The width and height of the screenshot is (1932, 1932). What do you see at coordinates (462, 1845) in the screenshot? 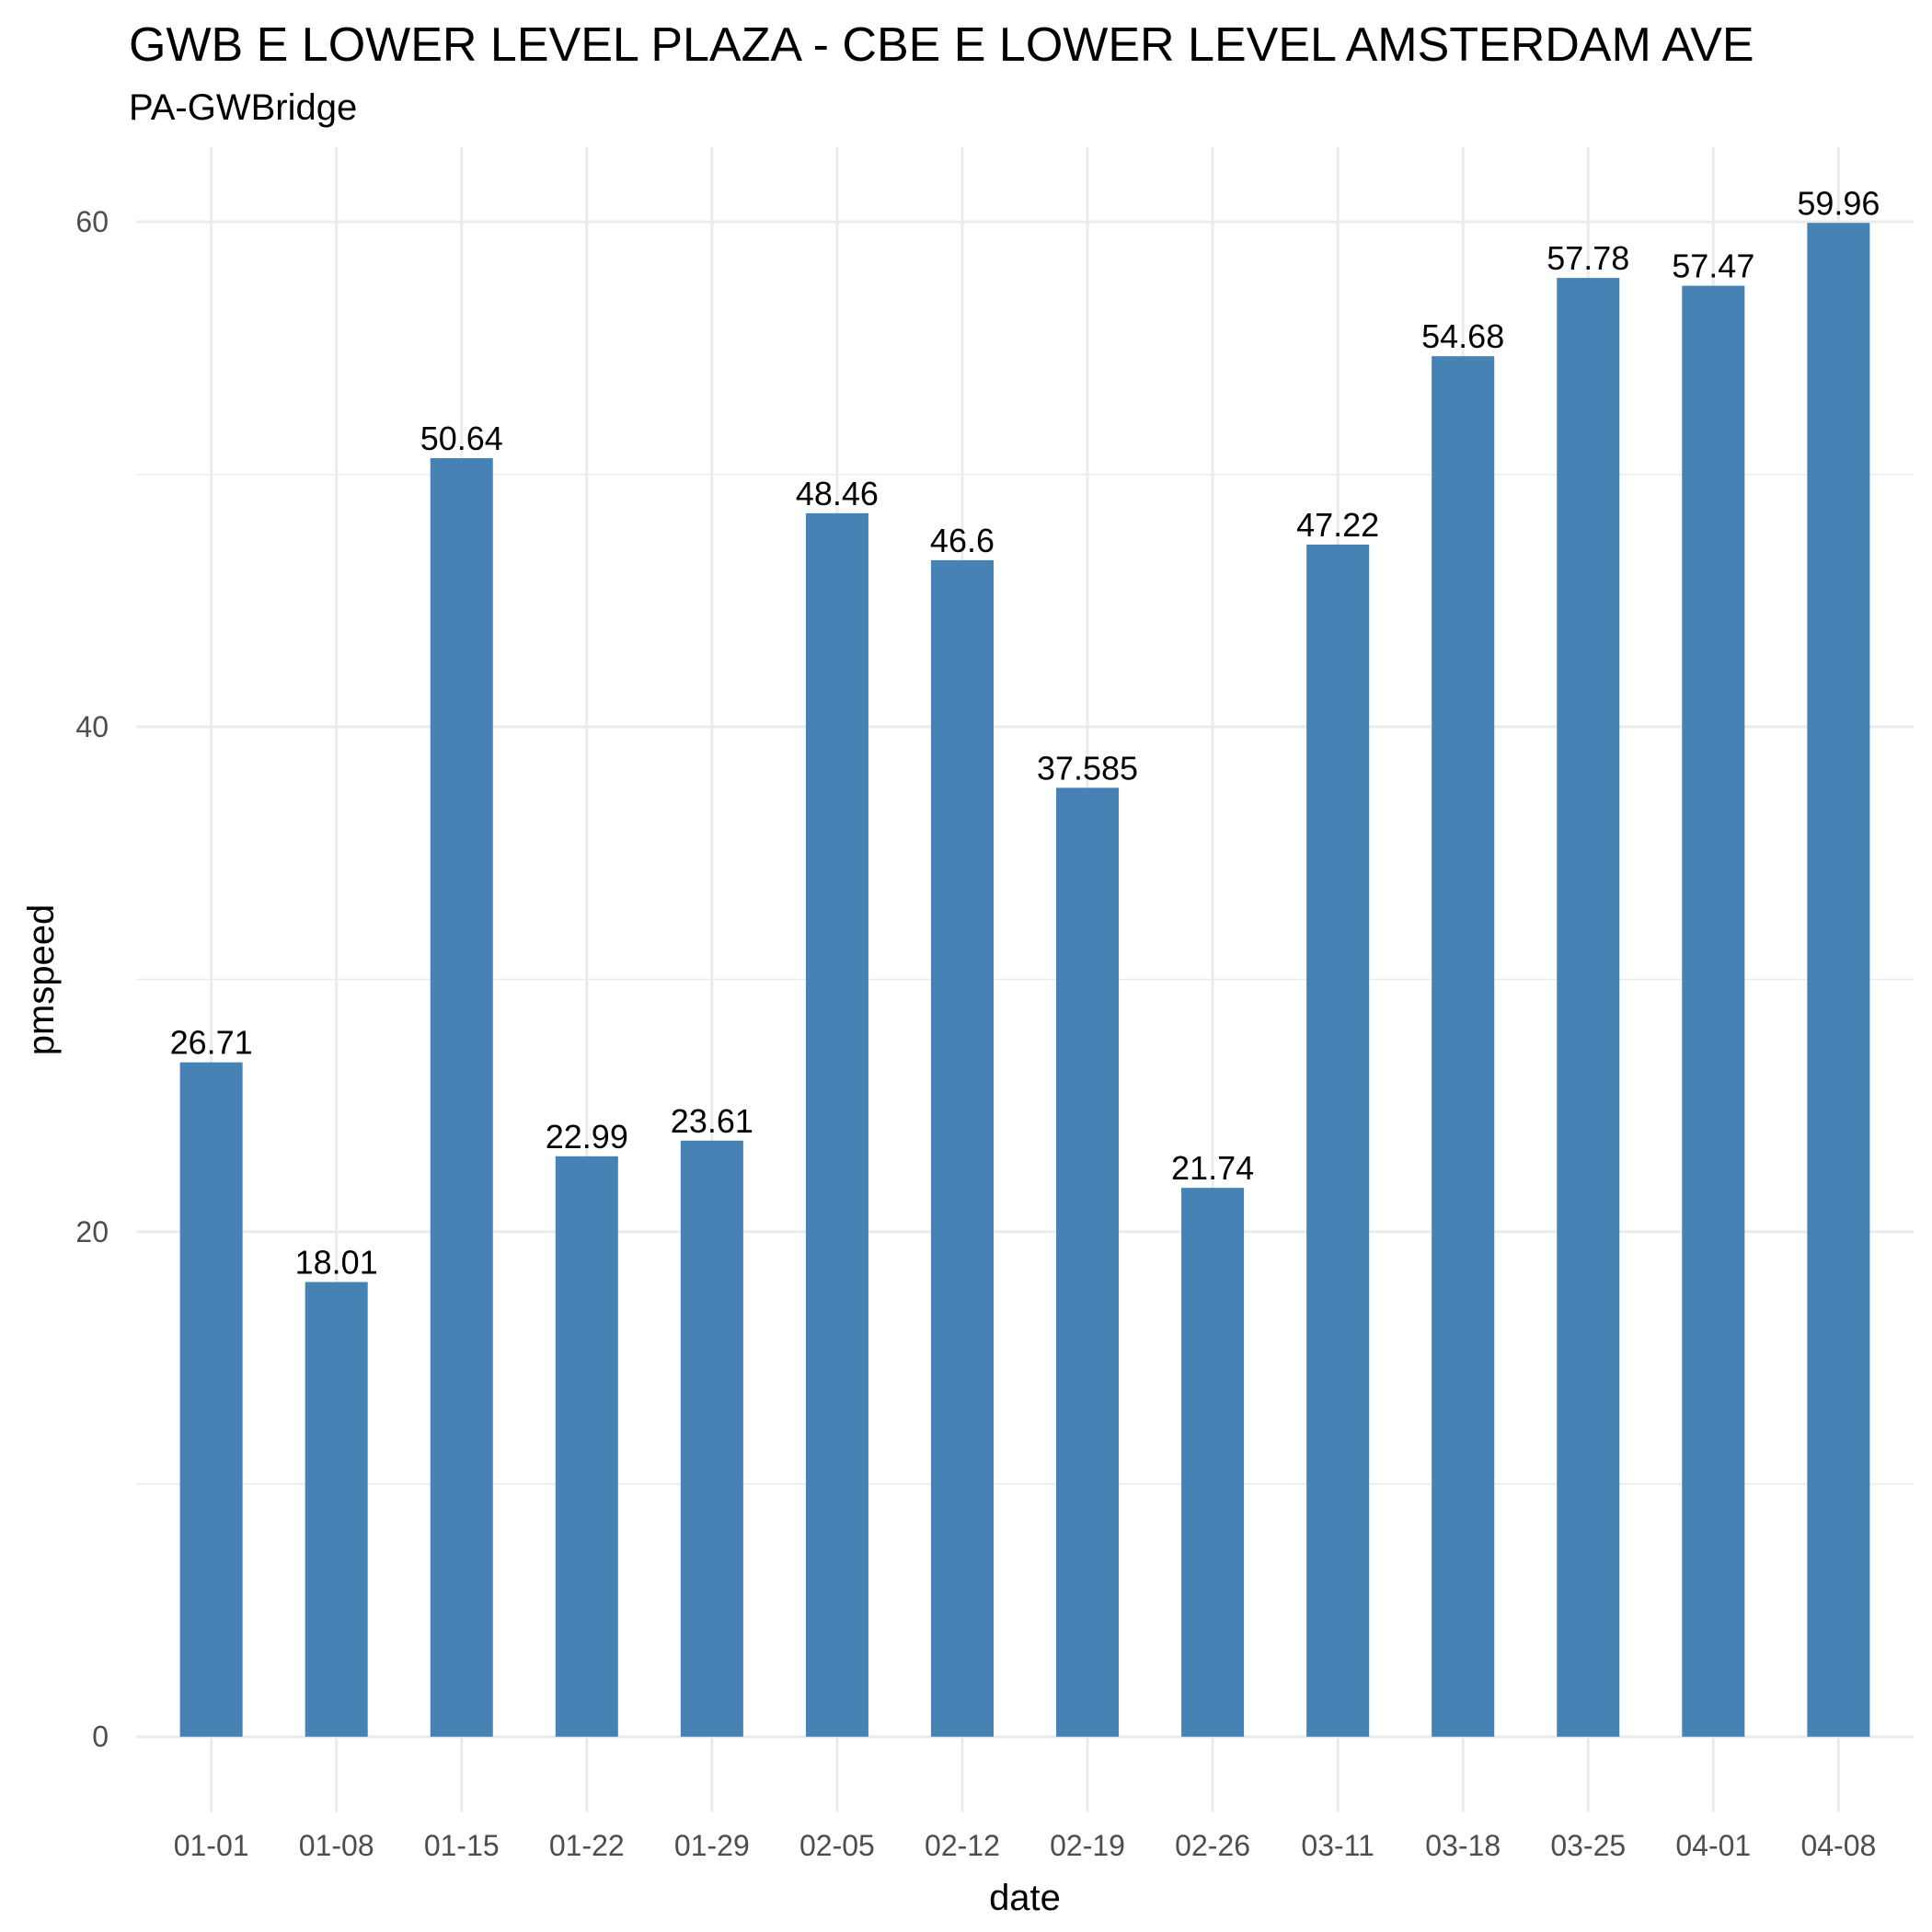
I see `x-tick-label: 01-15` at bounding box center [462, 1845].